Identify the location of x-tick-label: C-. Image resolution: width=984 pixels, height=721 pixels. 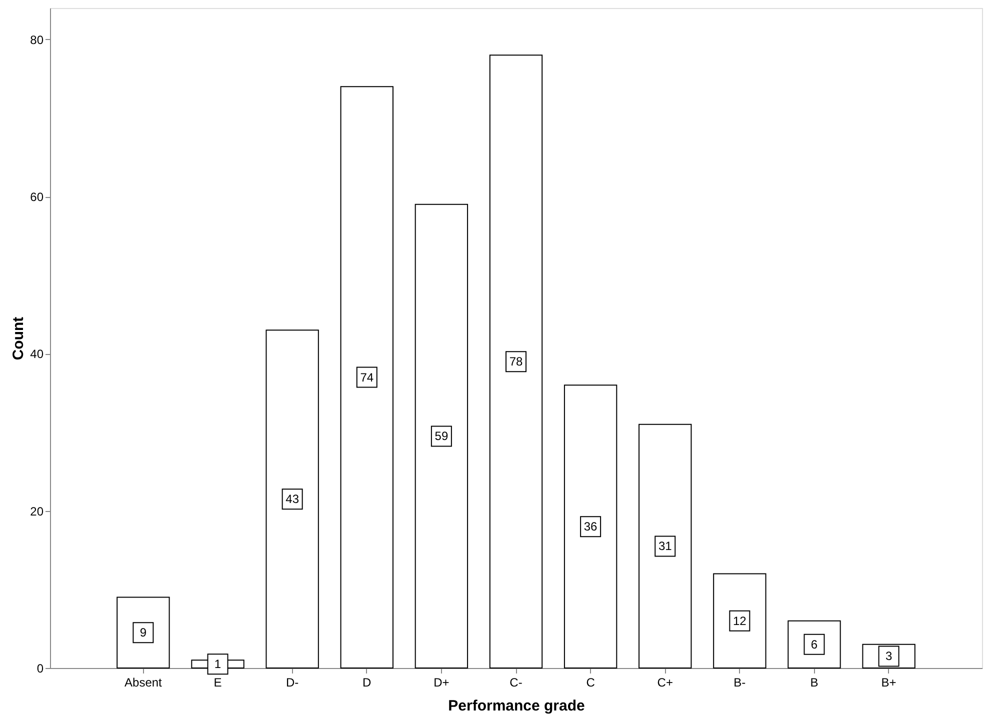
(516, 683).